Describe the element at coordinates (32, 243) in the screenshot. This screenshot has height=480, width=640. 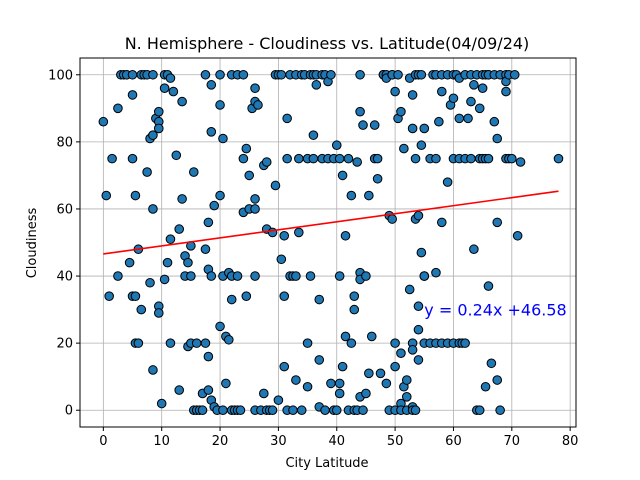
I see `y-axis-title: Cloudiness` at that location.